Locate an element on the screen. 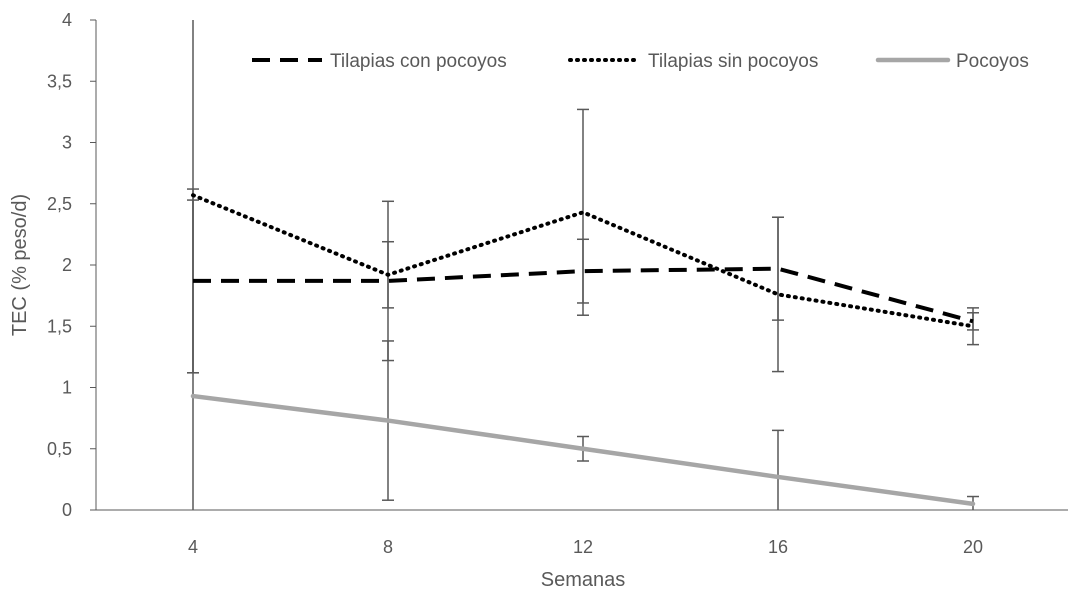  y-tick-label: 3,5 is located at coordinates (59, 81).